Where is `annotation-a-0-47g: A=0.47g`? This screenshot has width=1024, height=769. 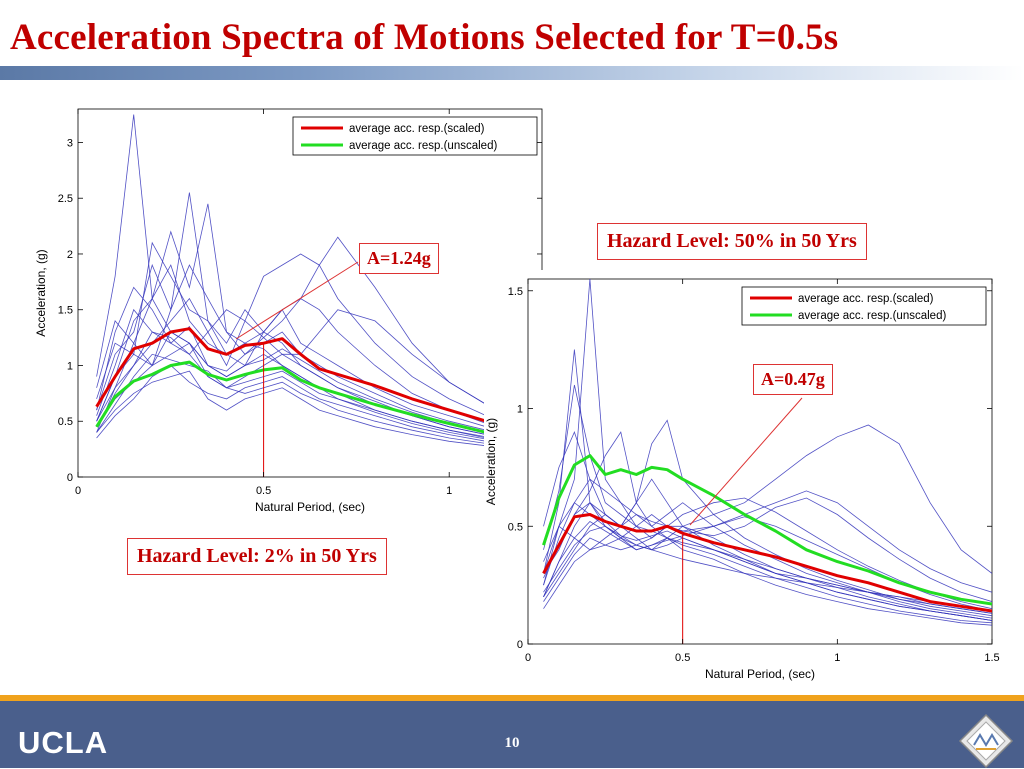 annotation-a-0-47g: A=0.47g is located at coordinates (793, 379).